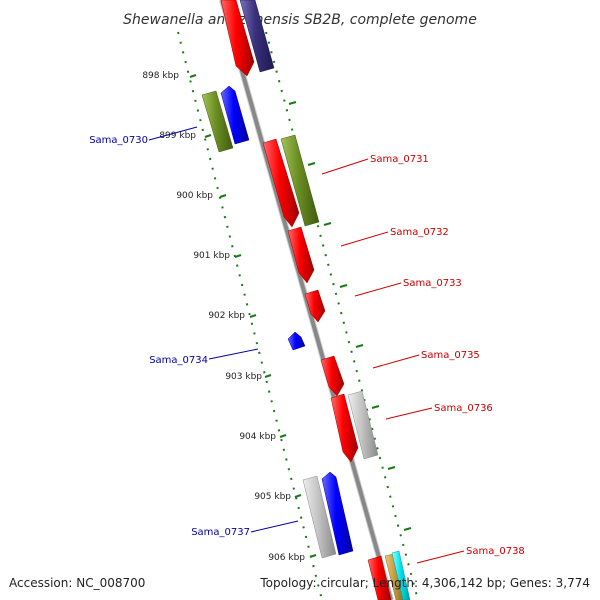 The width and height of the screenshot is (600, 600). What do you see at coordinates (243, 377) in the screenshot?
I see `tick-label: 903 kbp` at bounding box center [243, 377].